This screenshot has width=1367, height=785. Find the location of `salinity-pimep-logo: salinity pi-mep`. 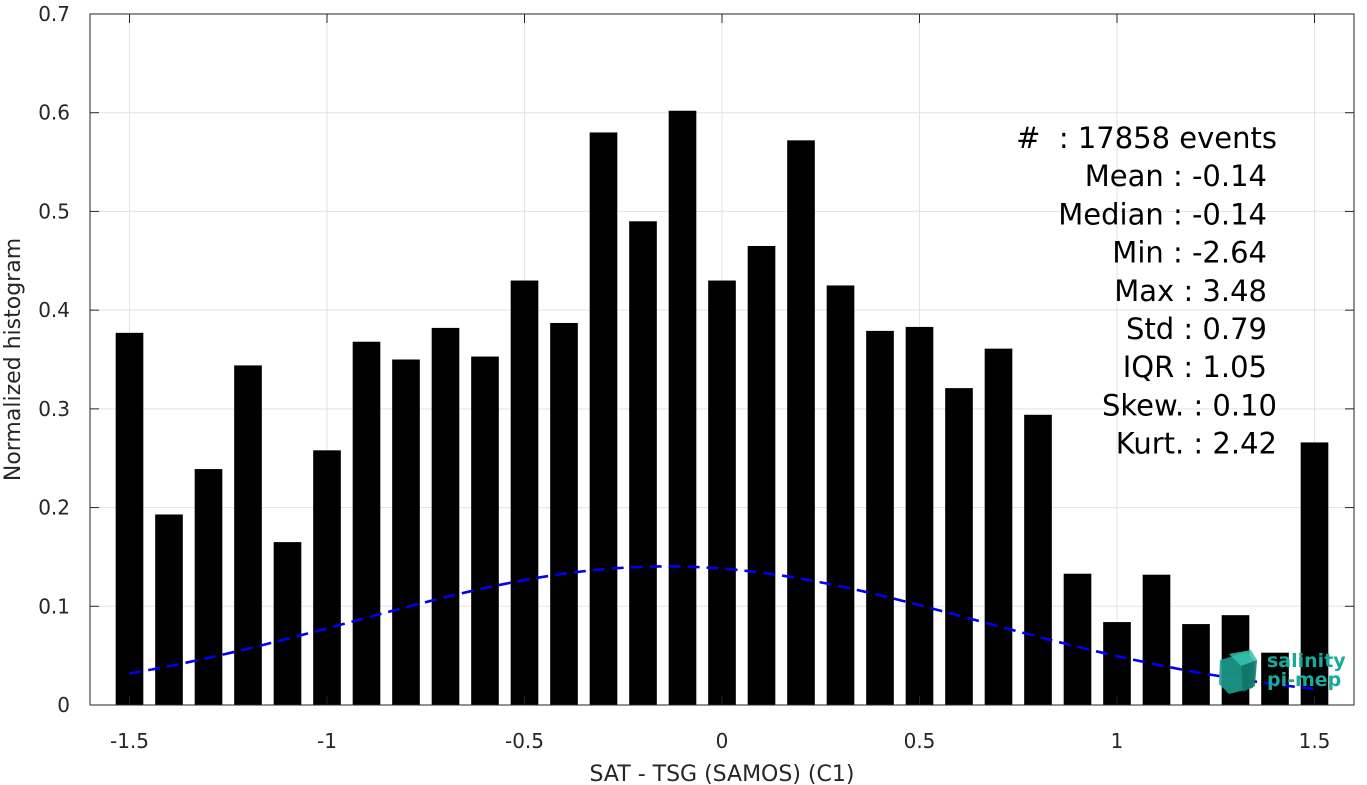

salinity-pimep-logo: salinity pi-mep is located at coordinates (1282, 672).